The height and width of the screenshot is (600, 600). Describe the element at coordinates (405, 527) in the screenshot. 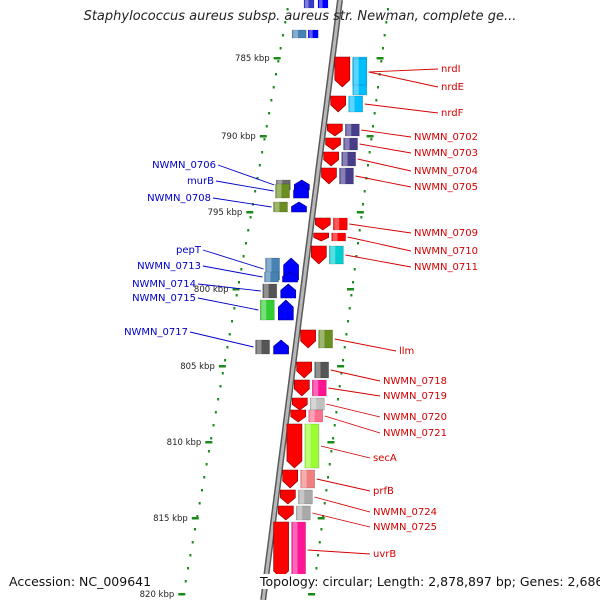

I see `gene-label-nwmn_0725: NWMN_0725` at that location.